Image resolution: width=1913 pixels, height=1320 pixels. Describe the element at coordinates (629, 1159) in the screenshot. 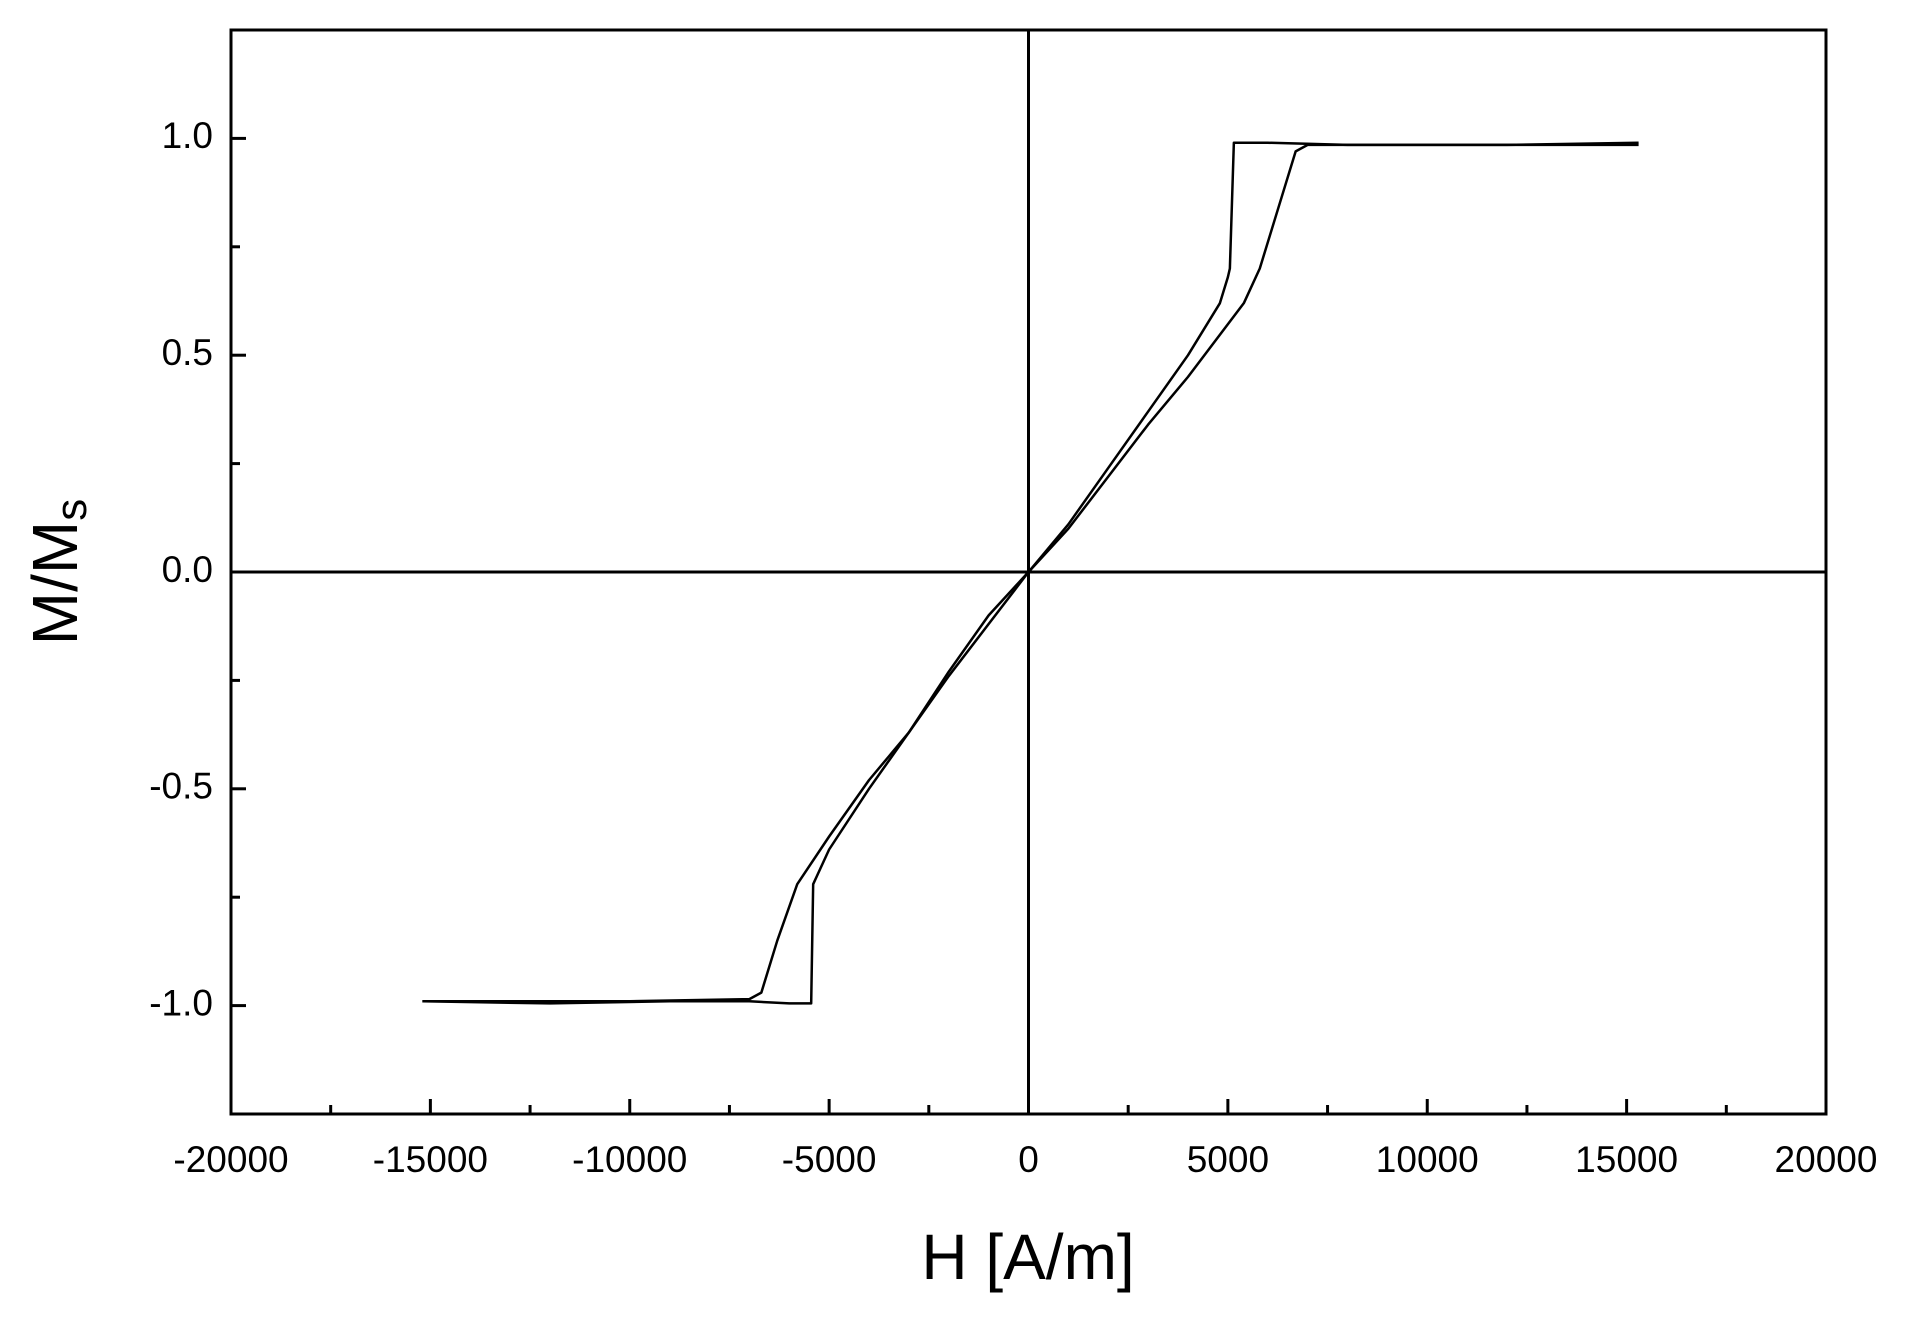

I see `x-tick-label: -10000` at that location.